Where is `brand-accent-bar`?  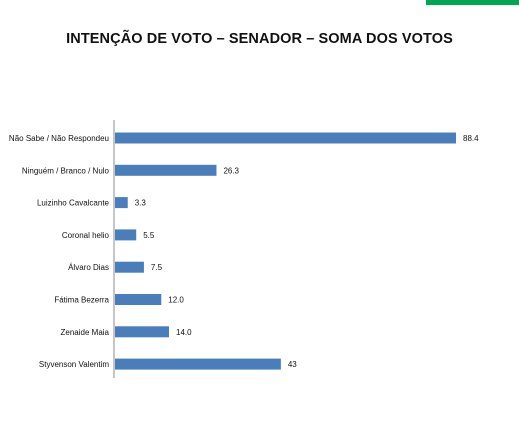
brand-accent-bar is located at coordinates (472, 2).